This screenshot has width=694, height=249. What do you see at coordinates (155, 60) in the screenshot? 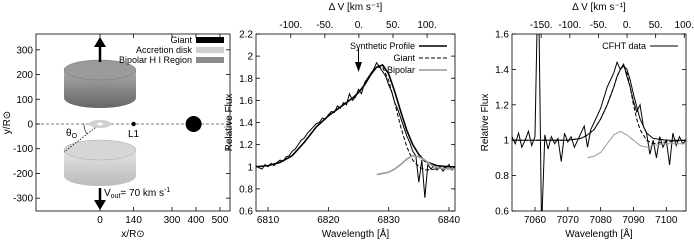
I see `legend-label: Bipolar H I Region` at bounding box center [155, 60].